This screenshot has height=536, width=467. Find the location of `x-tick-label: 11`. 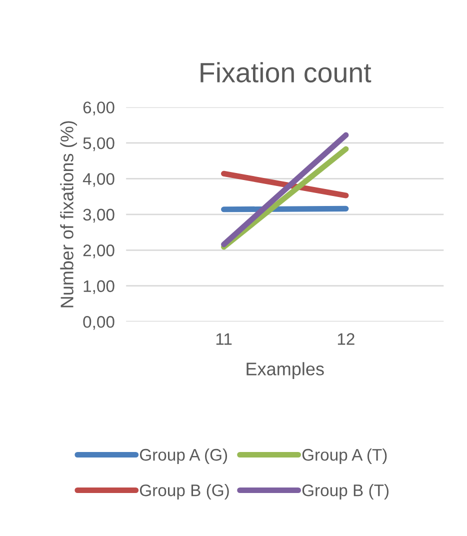

x-tick-label: 11 is located at coordinates (224, 339).